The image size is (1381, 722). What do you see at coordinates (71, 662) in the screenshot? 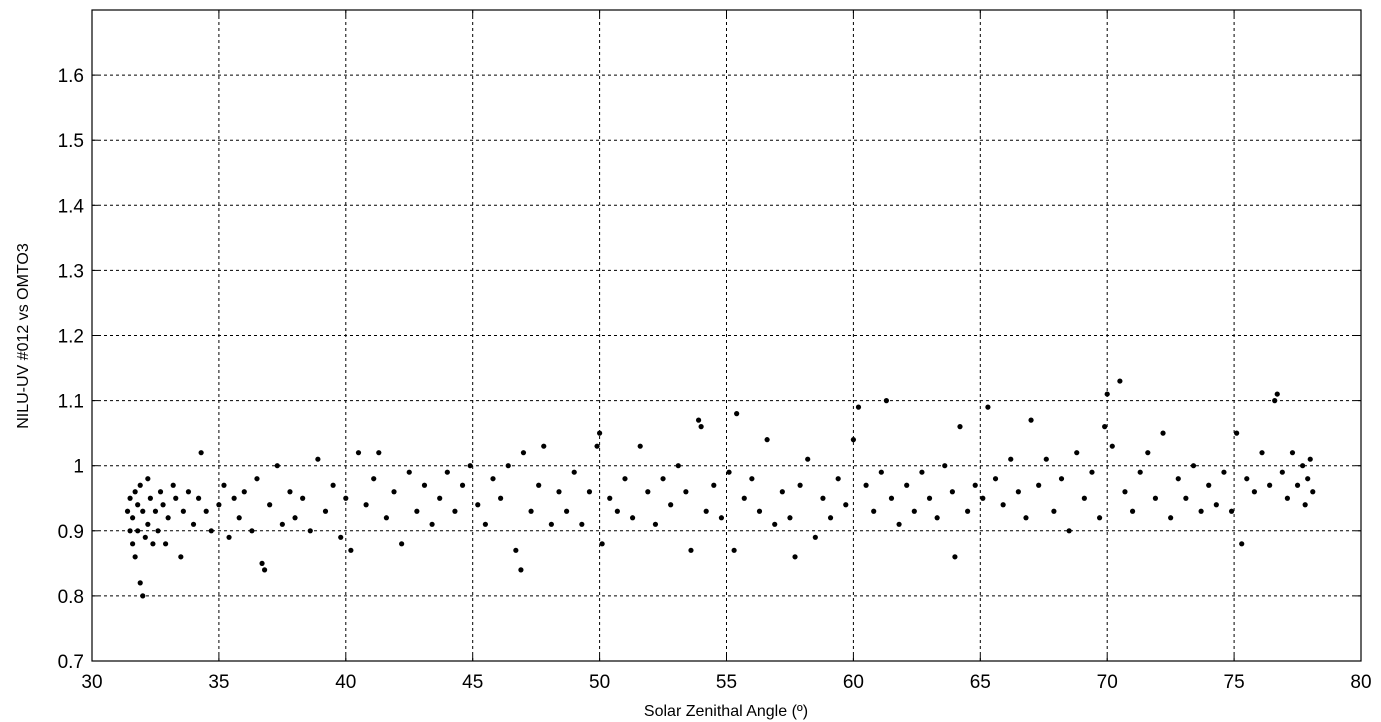
I see `y-tick-label: 0.7` at bounding box center [71, 662].